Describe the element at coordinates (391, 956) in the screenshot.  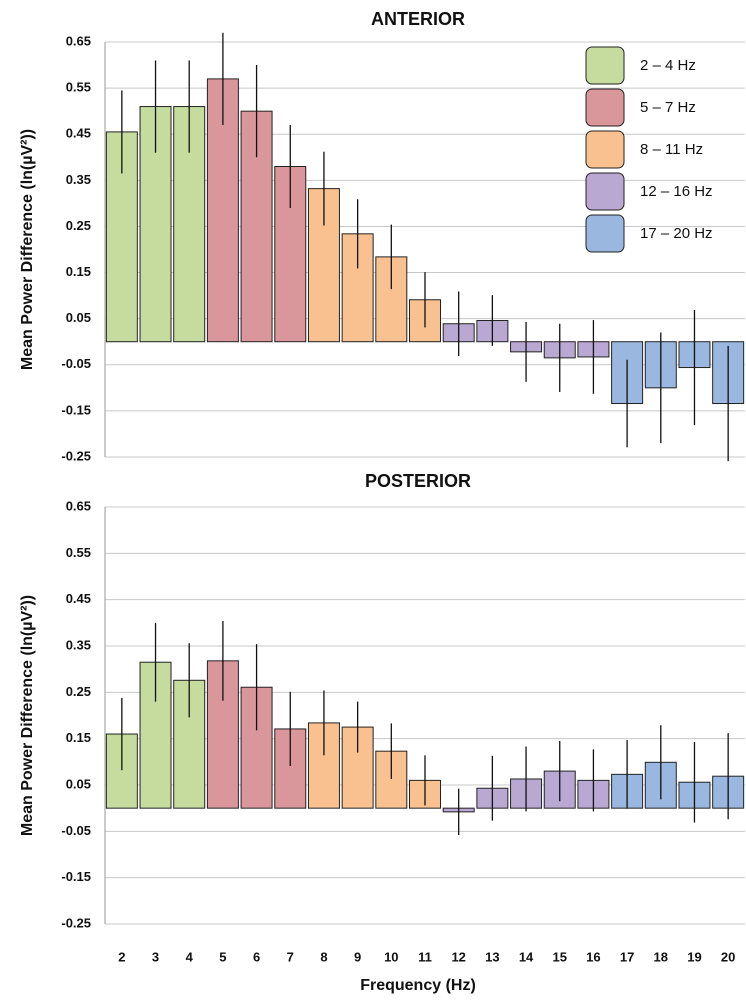
I see `x-tick-label: 10` at that location.